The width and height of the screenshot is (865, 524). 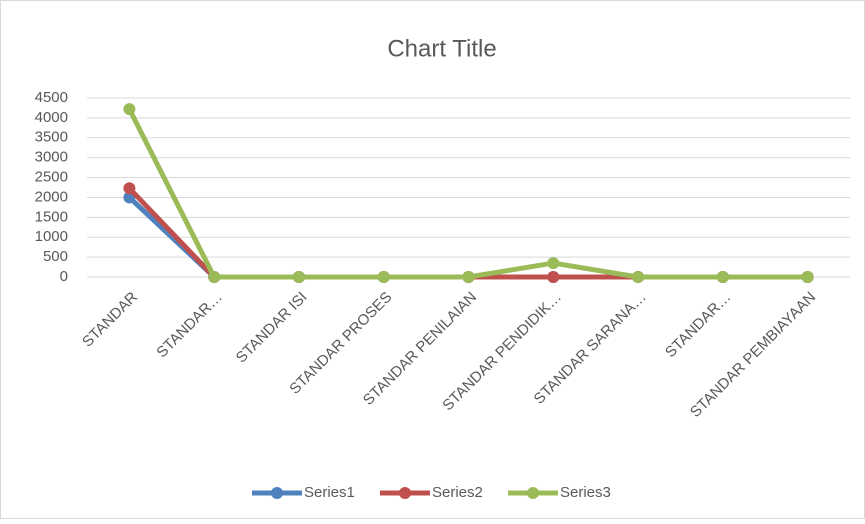 I want to click on y-tick-label: 3000, so click(x=51, y=157).